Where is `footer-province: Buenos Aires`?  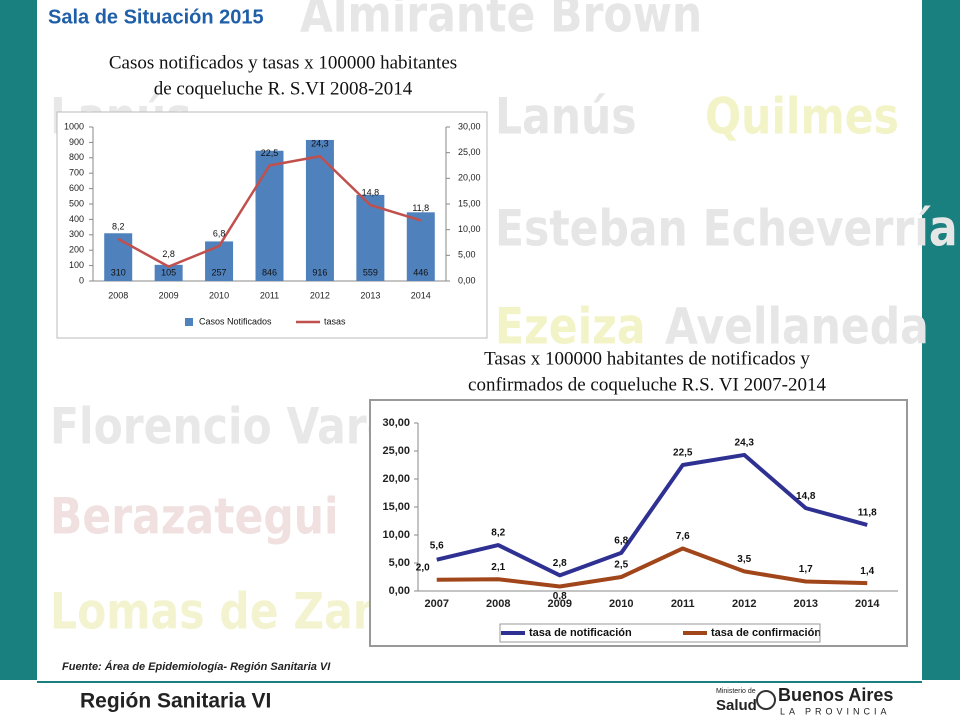
footer-province: Buenos Aires is located at coordinates (835, 695).